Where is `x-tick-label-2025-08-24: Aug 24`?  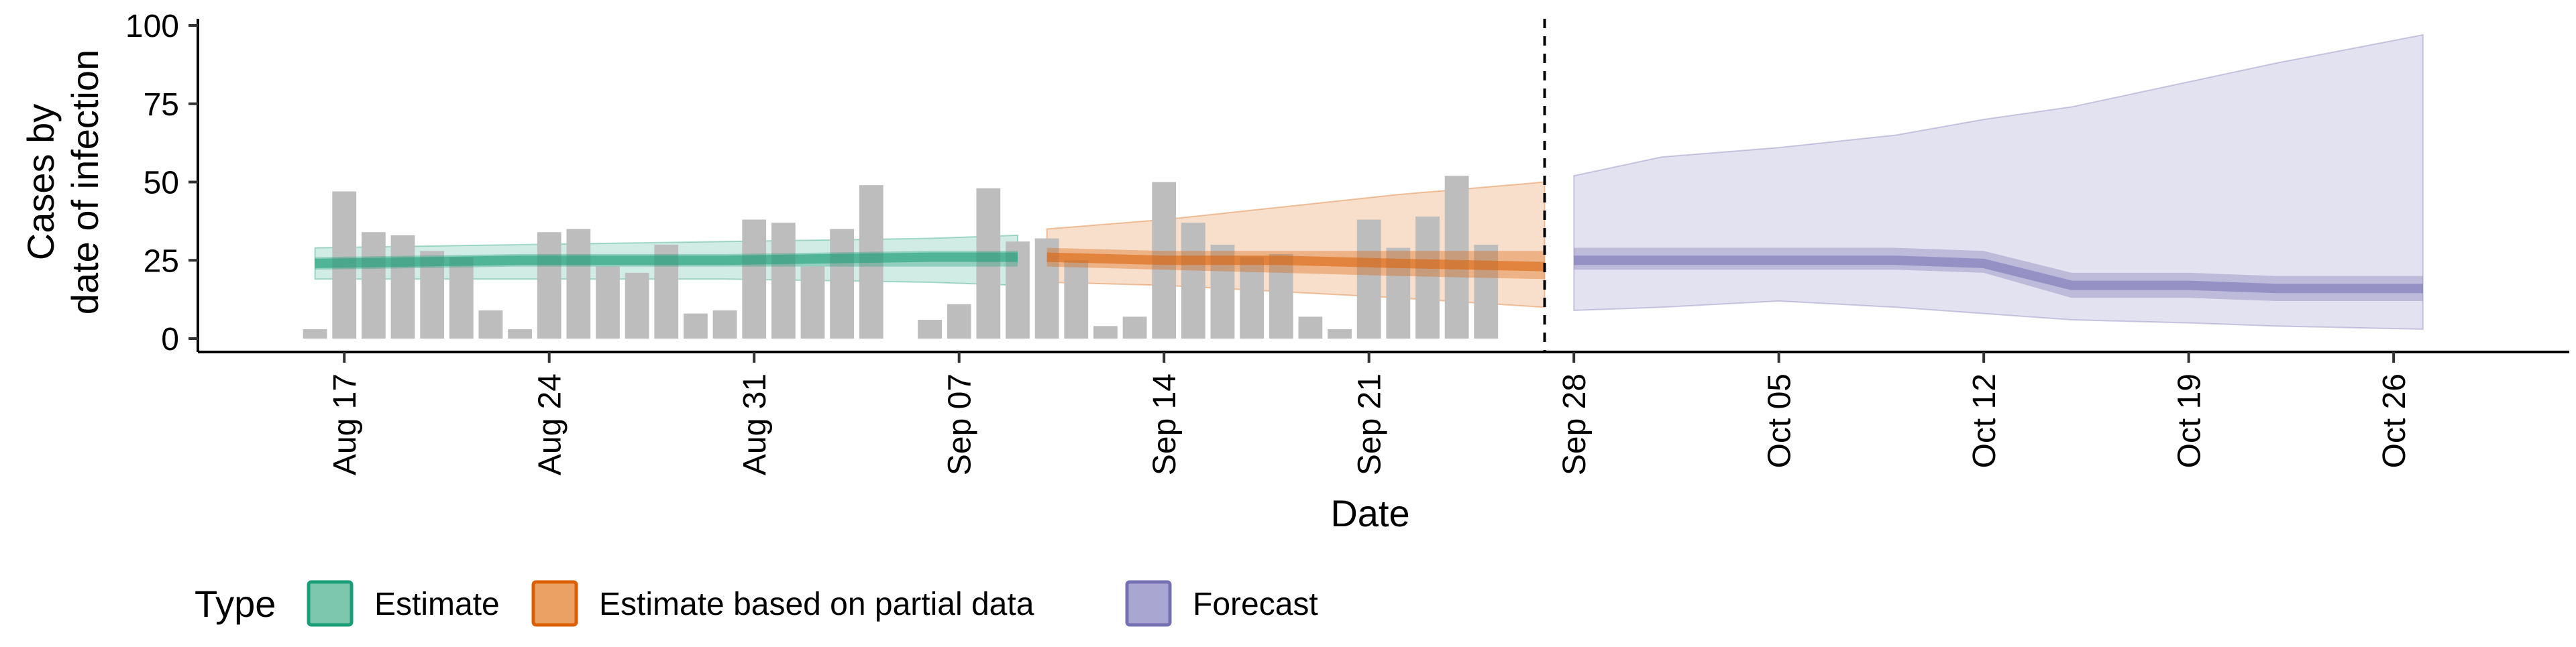 x-tick-label-2025-08-24: Aug 24 is located at coordinates (550, 424).